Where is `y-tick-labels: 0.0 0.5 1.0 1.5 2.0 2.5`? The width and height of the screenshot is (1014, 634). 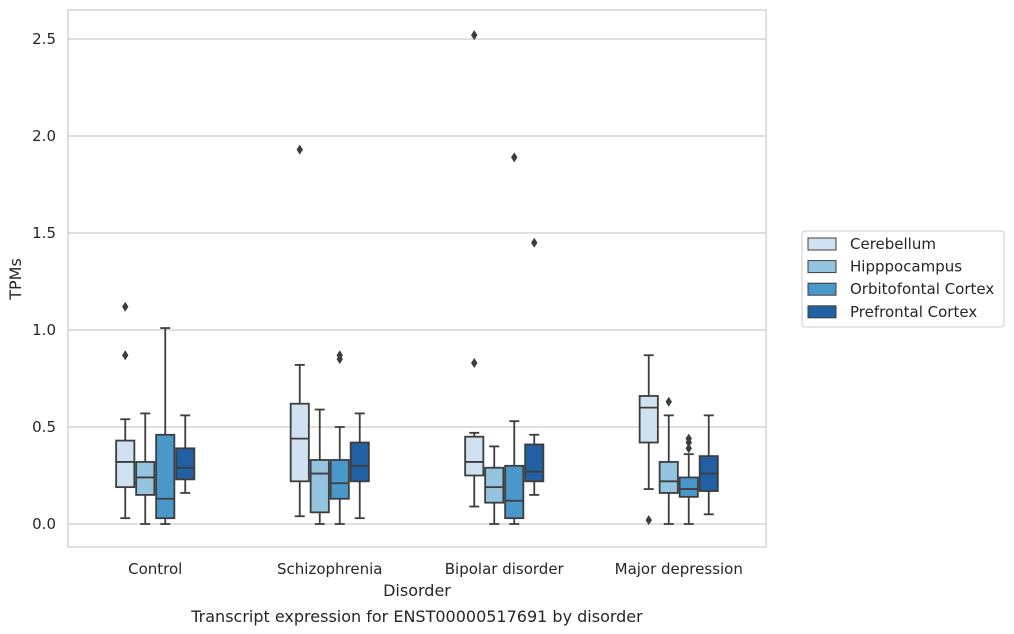
y-tick-labels: 0.0 0.5 1.0 1.5 2.0 2.5 is located at coordinates (44, 281).